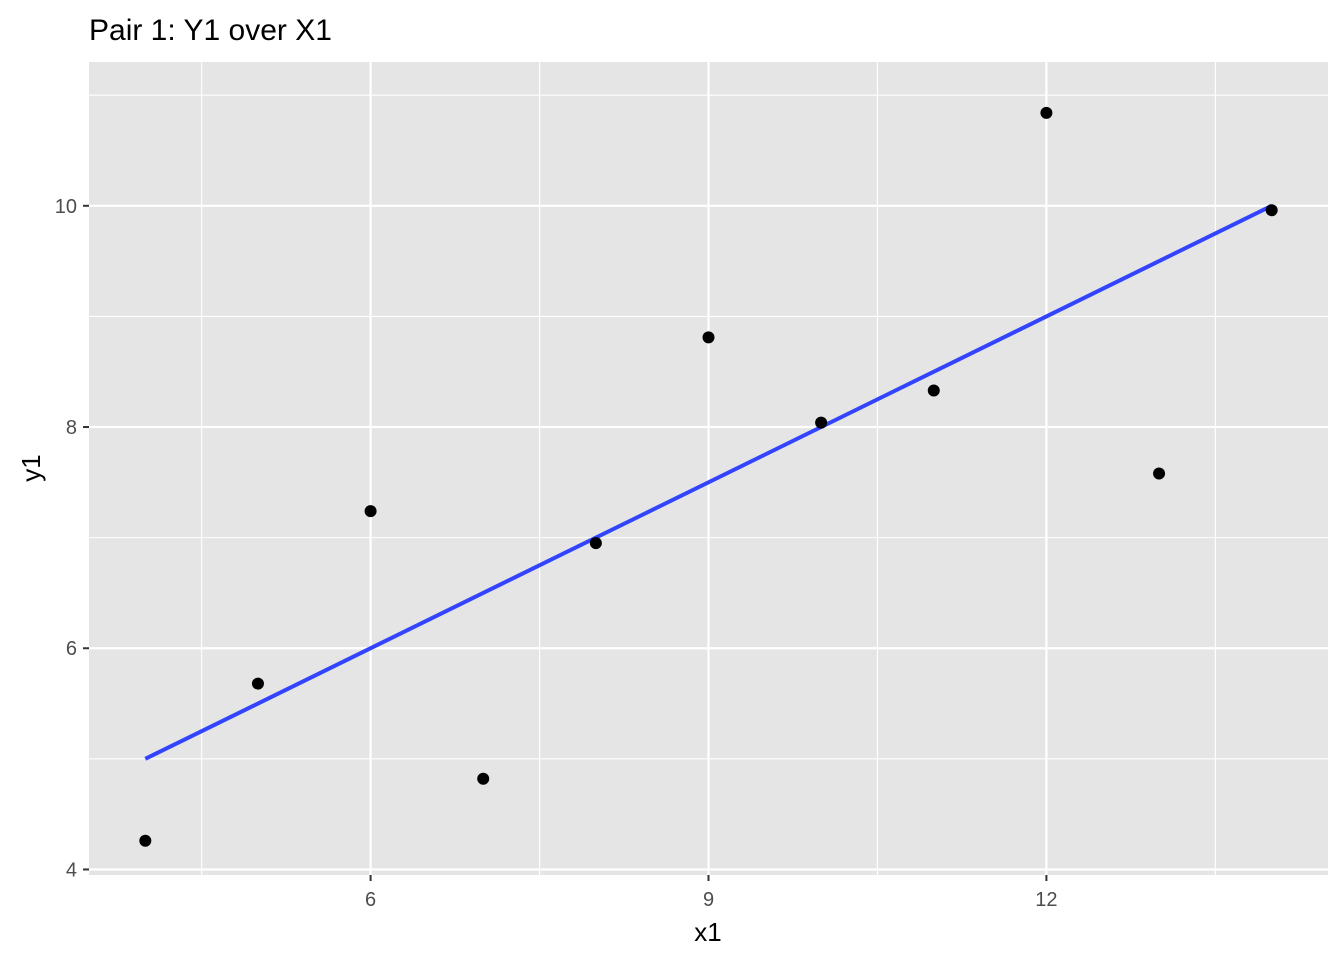 The width and height of the screenshot is (1344, 960). What do you see at coordinates (708, 900) in the screenshot?
I see `x-tick-label: 9` at bounding box center [708, 900].